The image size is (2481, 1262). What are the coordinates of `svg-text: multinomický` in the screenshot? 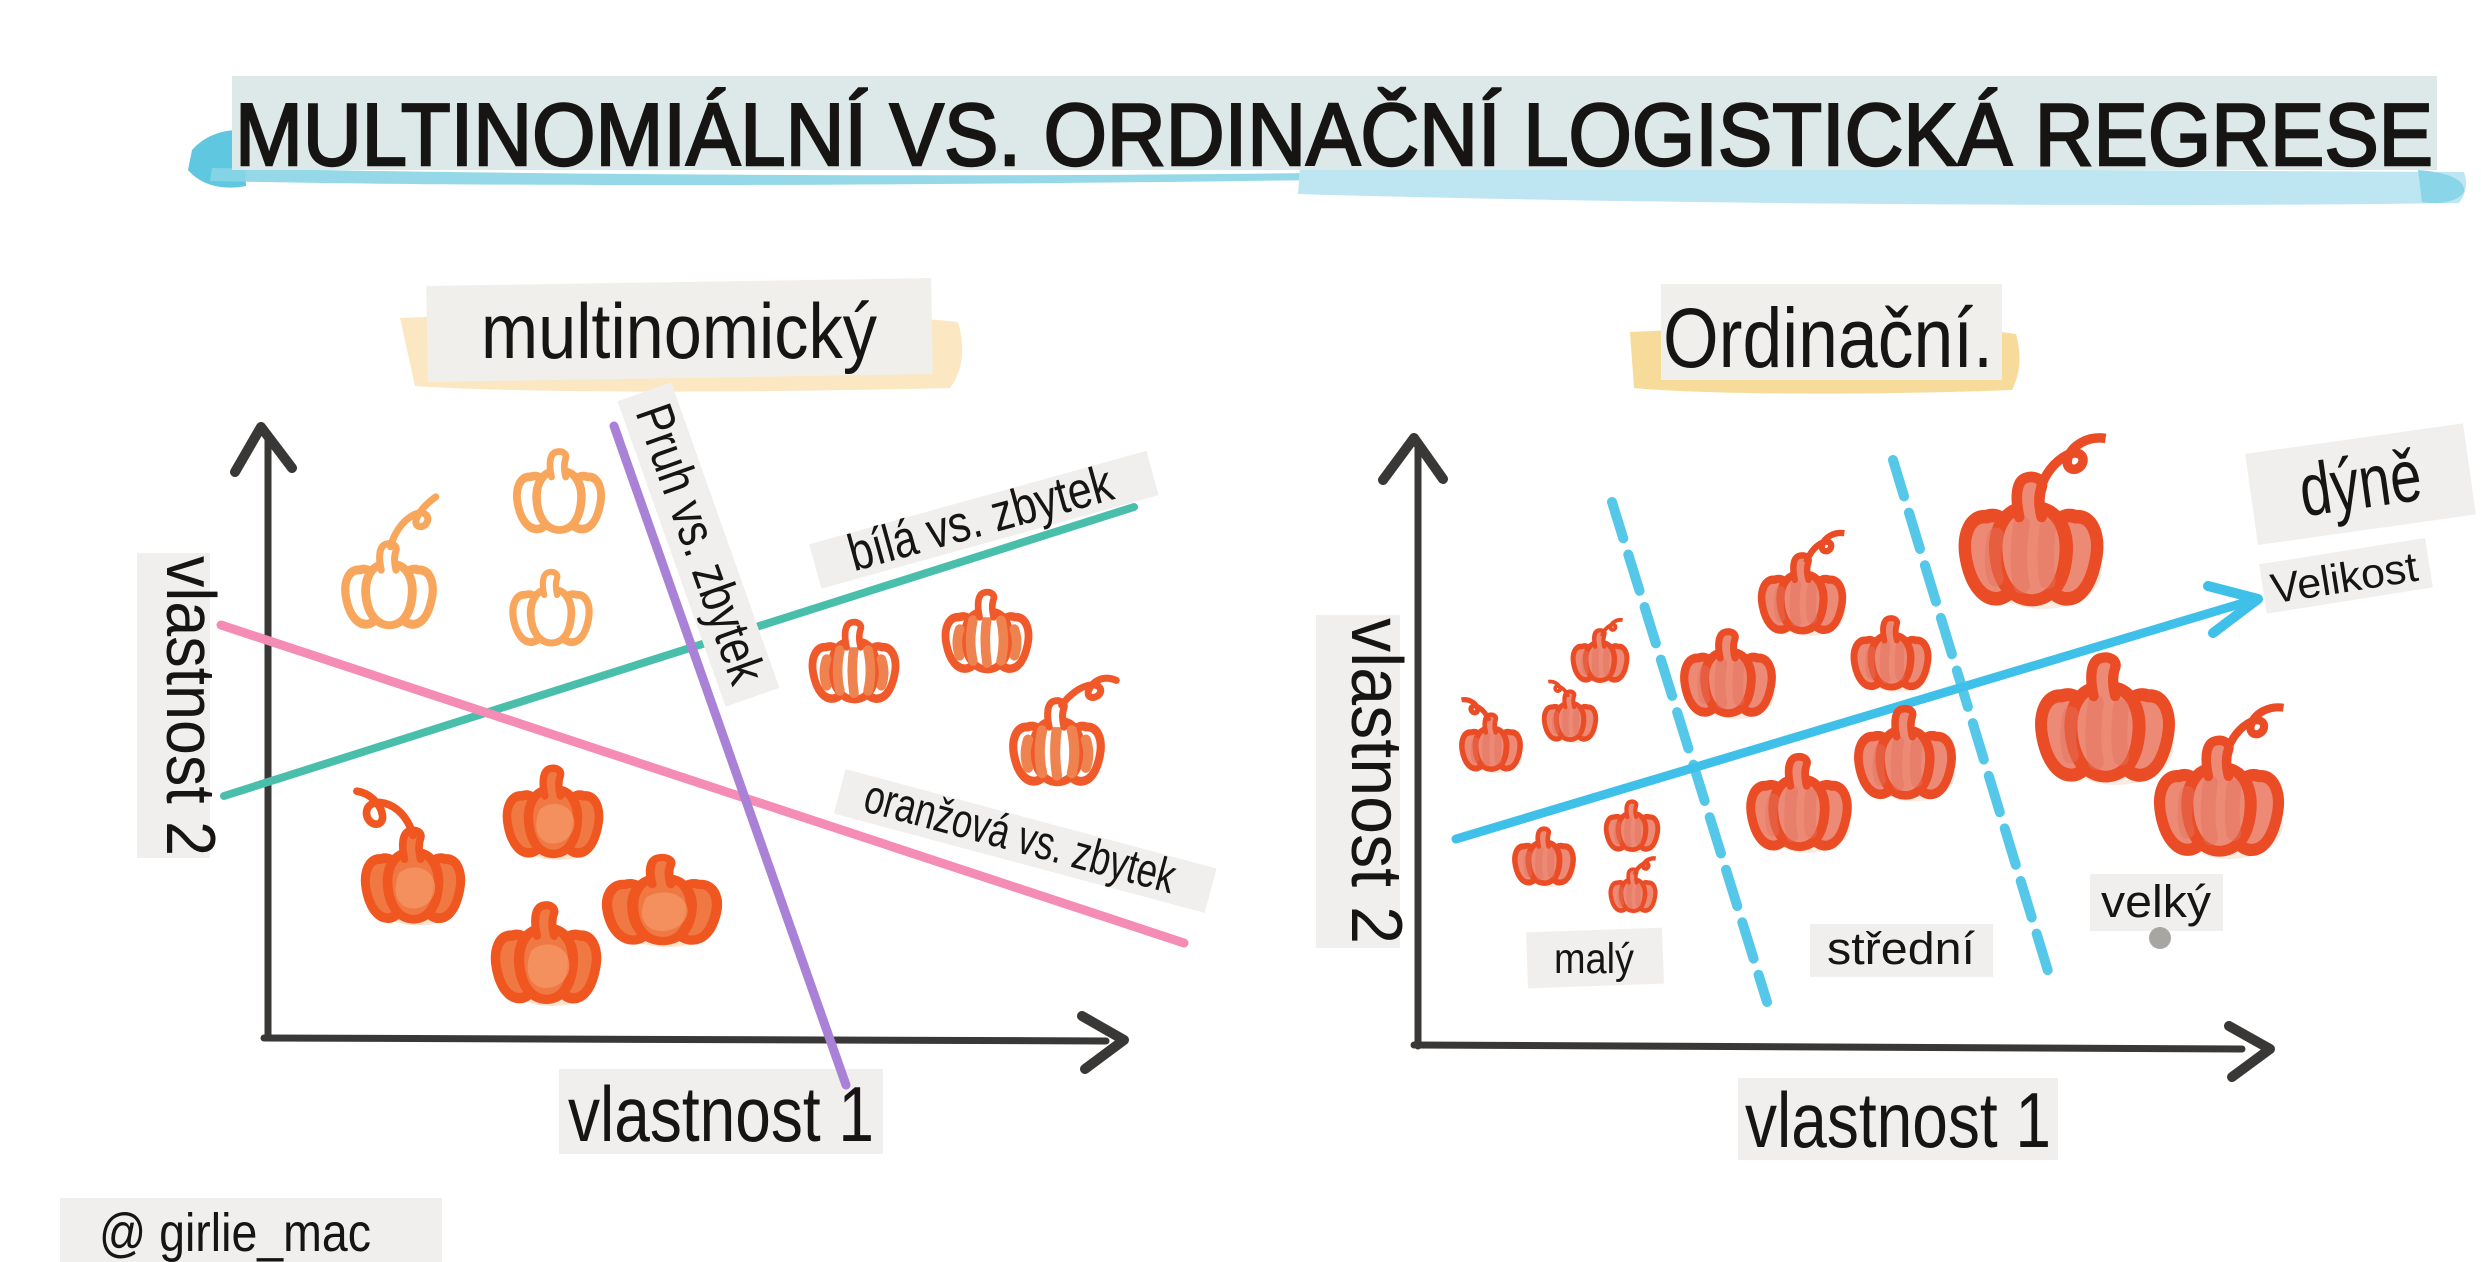 It's located at (679, 331).